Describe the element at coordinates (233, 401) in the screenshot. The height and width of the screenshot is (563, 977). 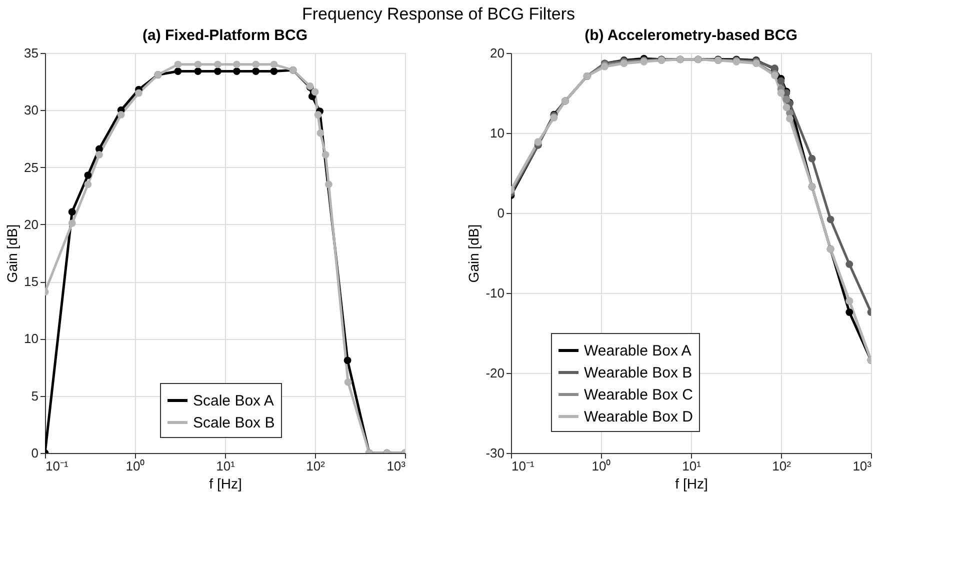
I see `legend-label: Scale Box A` at that location.